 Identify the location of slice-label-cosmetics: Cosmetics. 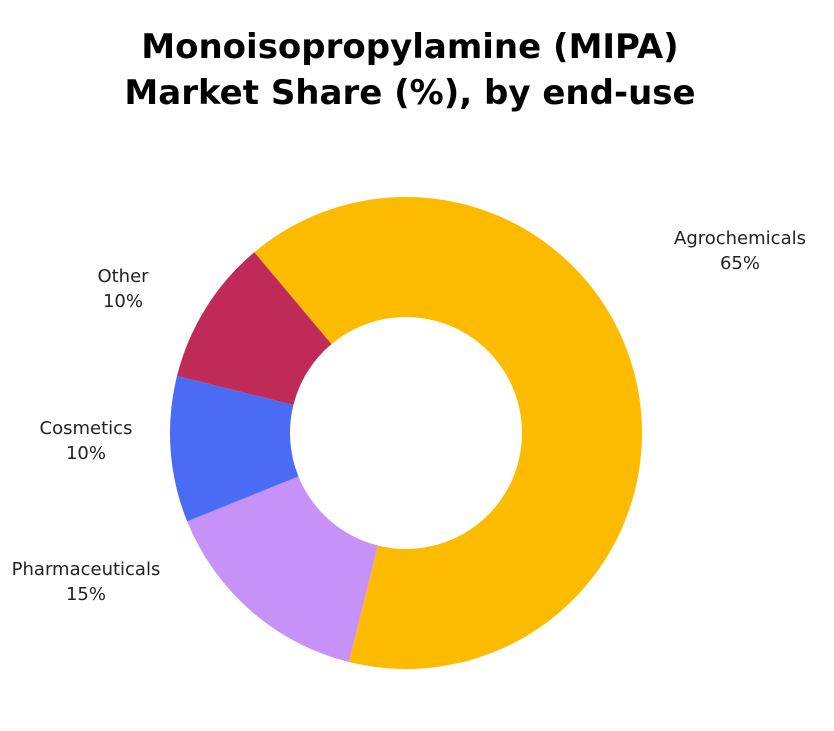
(86, 428).